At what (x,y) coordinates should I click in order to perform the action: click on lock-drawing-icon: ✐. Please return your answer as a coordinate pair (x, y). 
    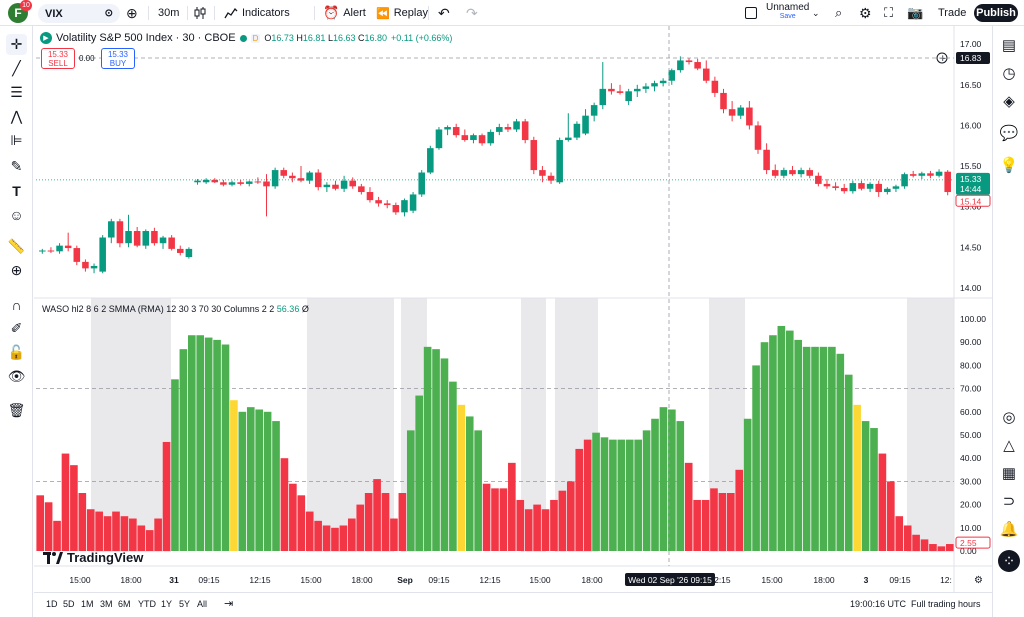
    Looking at the image, I should click on (16, 328).